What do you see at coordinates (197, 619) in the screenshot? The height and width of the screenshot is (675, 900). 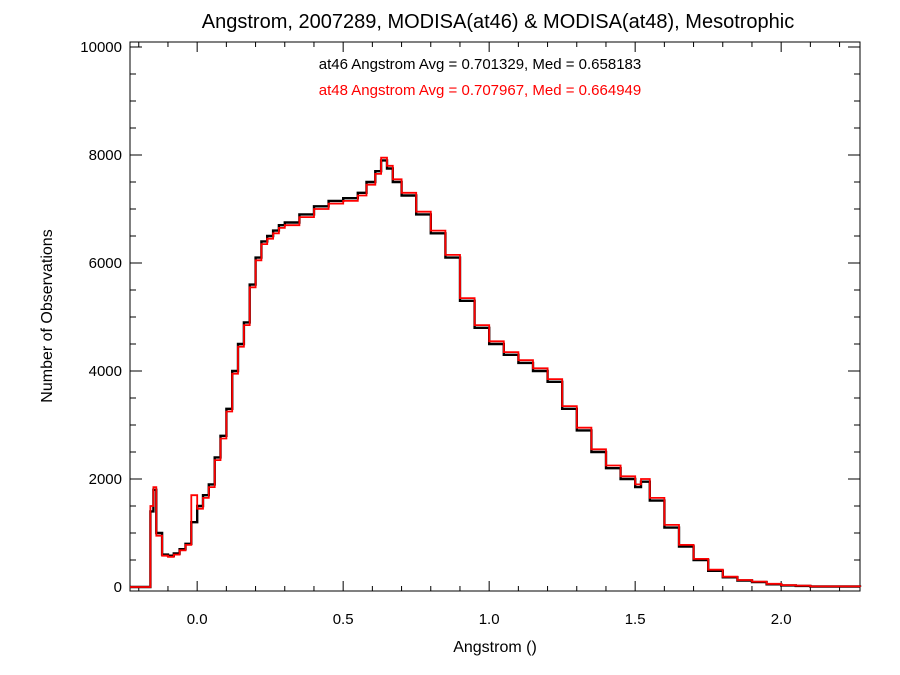 I see `x-tick-label: 0.0` at bounding box center [197, 619].